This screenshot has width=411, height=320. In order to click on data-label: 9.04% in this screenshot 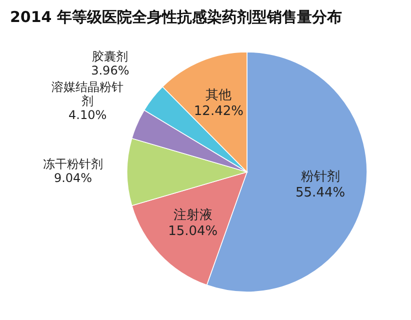, I will do `click(73, 178)`.